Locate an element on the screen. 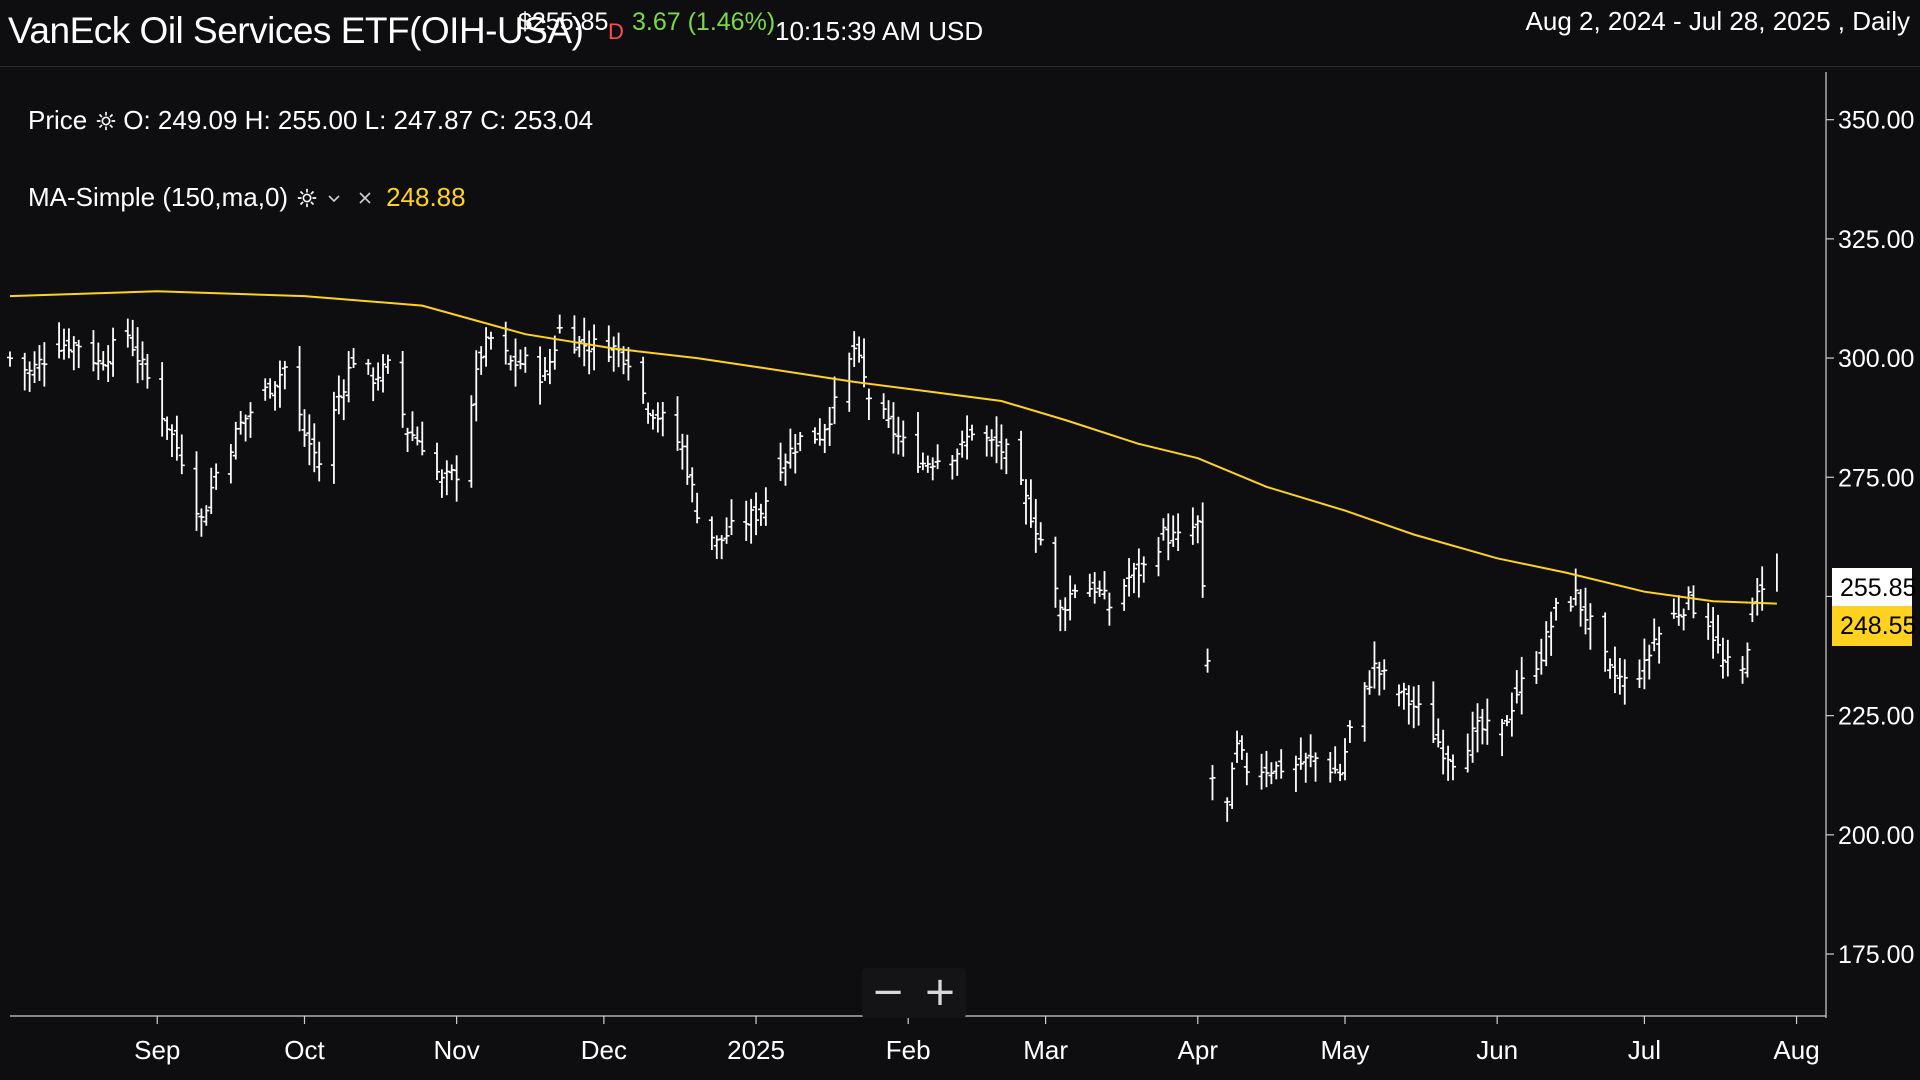 This screenshot has width=1920, height=1080. close-icon is located at coordinates (365, 198).